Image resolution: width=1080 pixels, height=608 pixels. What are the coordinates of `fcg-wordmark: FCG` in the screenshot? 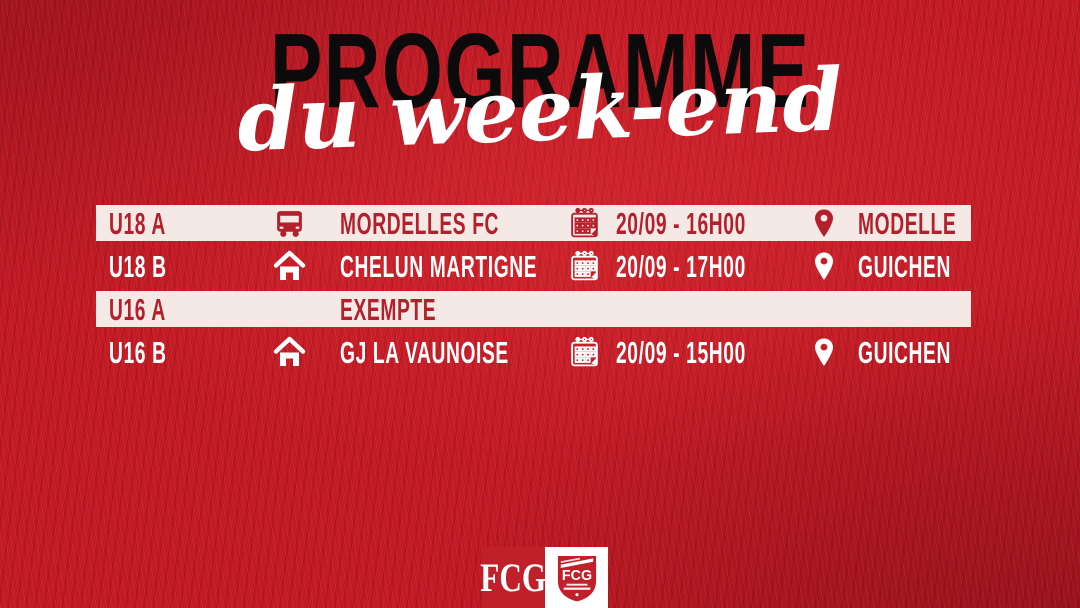 It's located at (513, 577).